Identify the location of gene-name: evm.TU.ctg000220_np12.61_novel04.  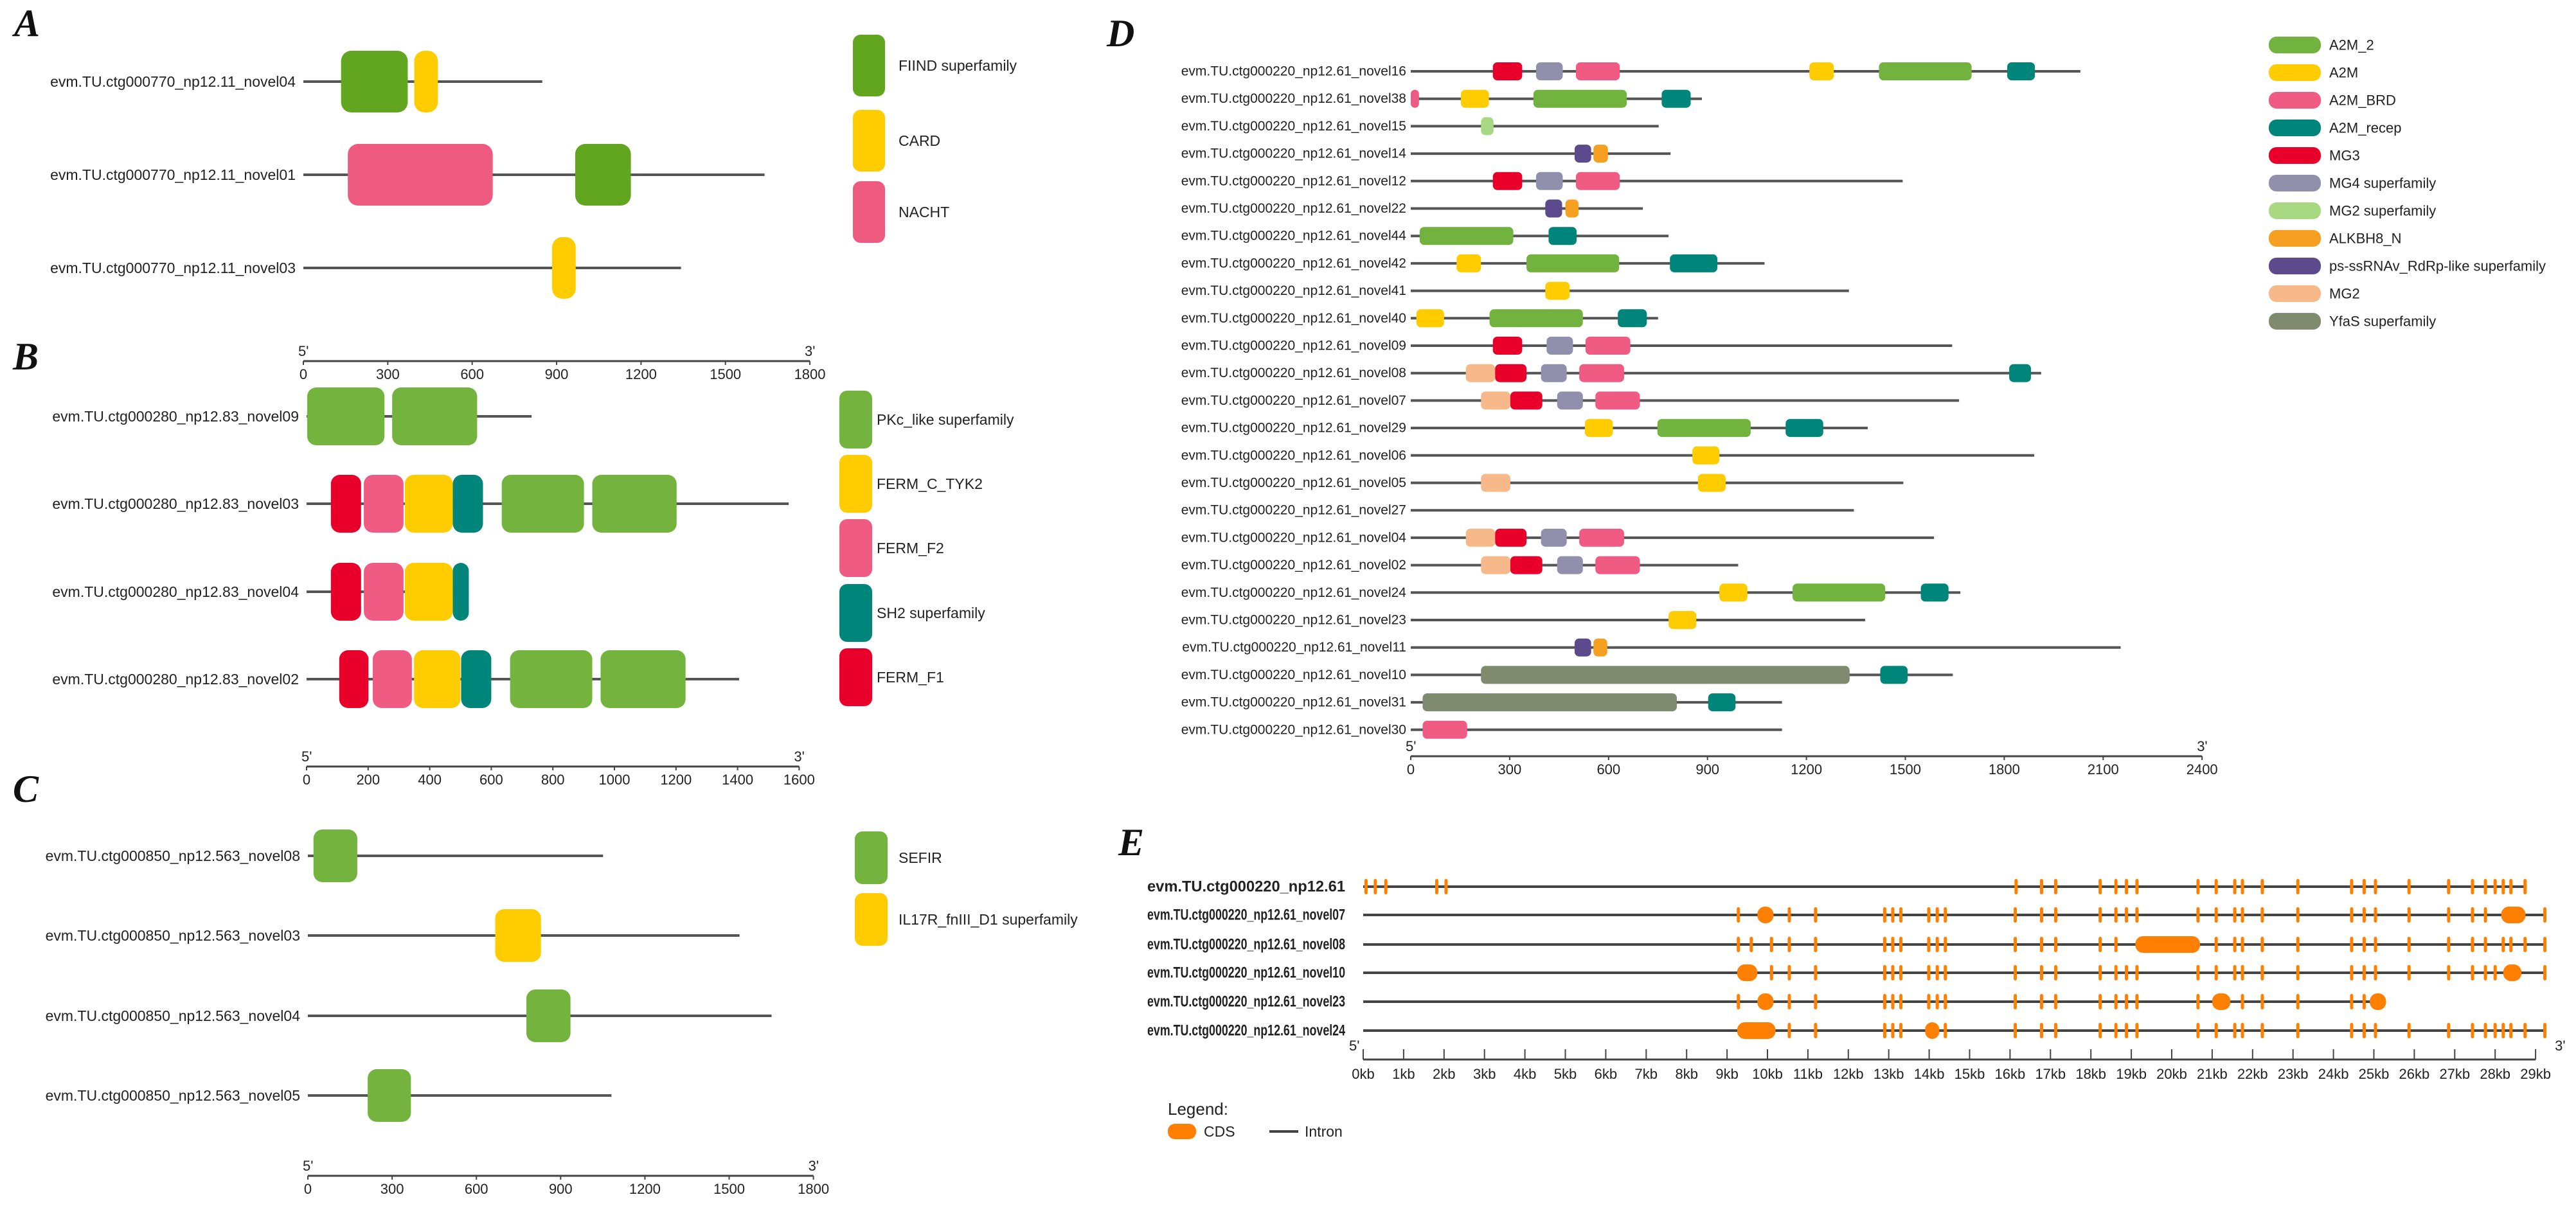
(1294, 537).